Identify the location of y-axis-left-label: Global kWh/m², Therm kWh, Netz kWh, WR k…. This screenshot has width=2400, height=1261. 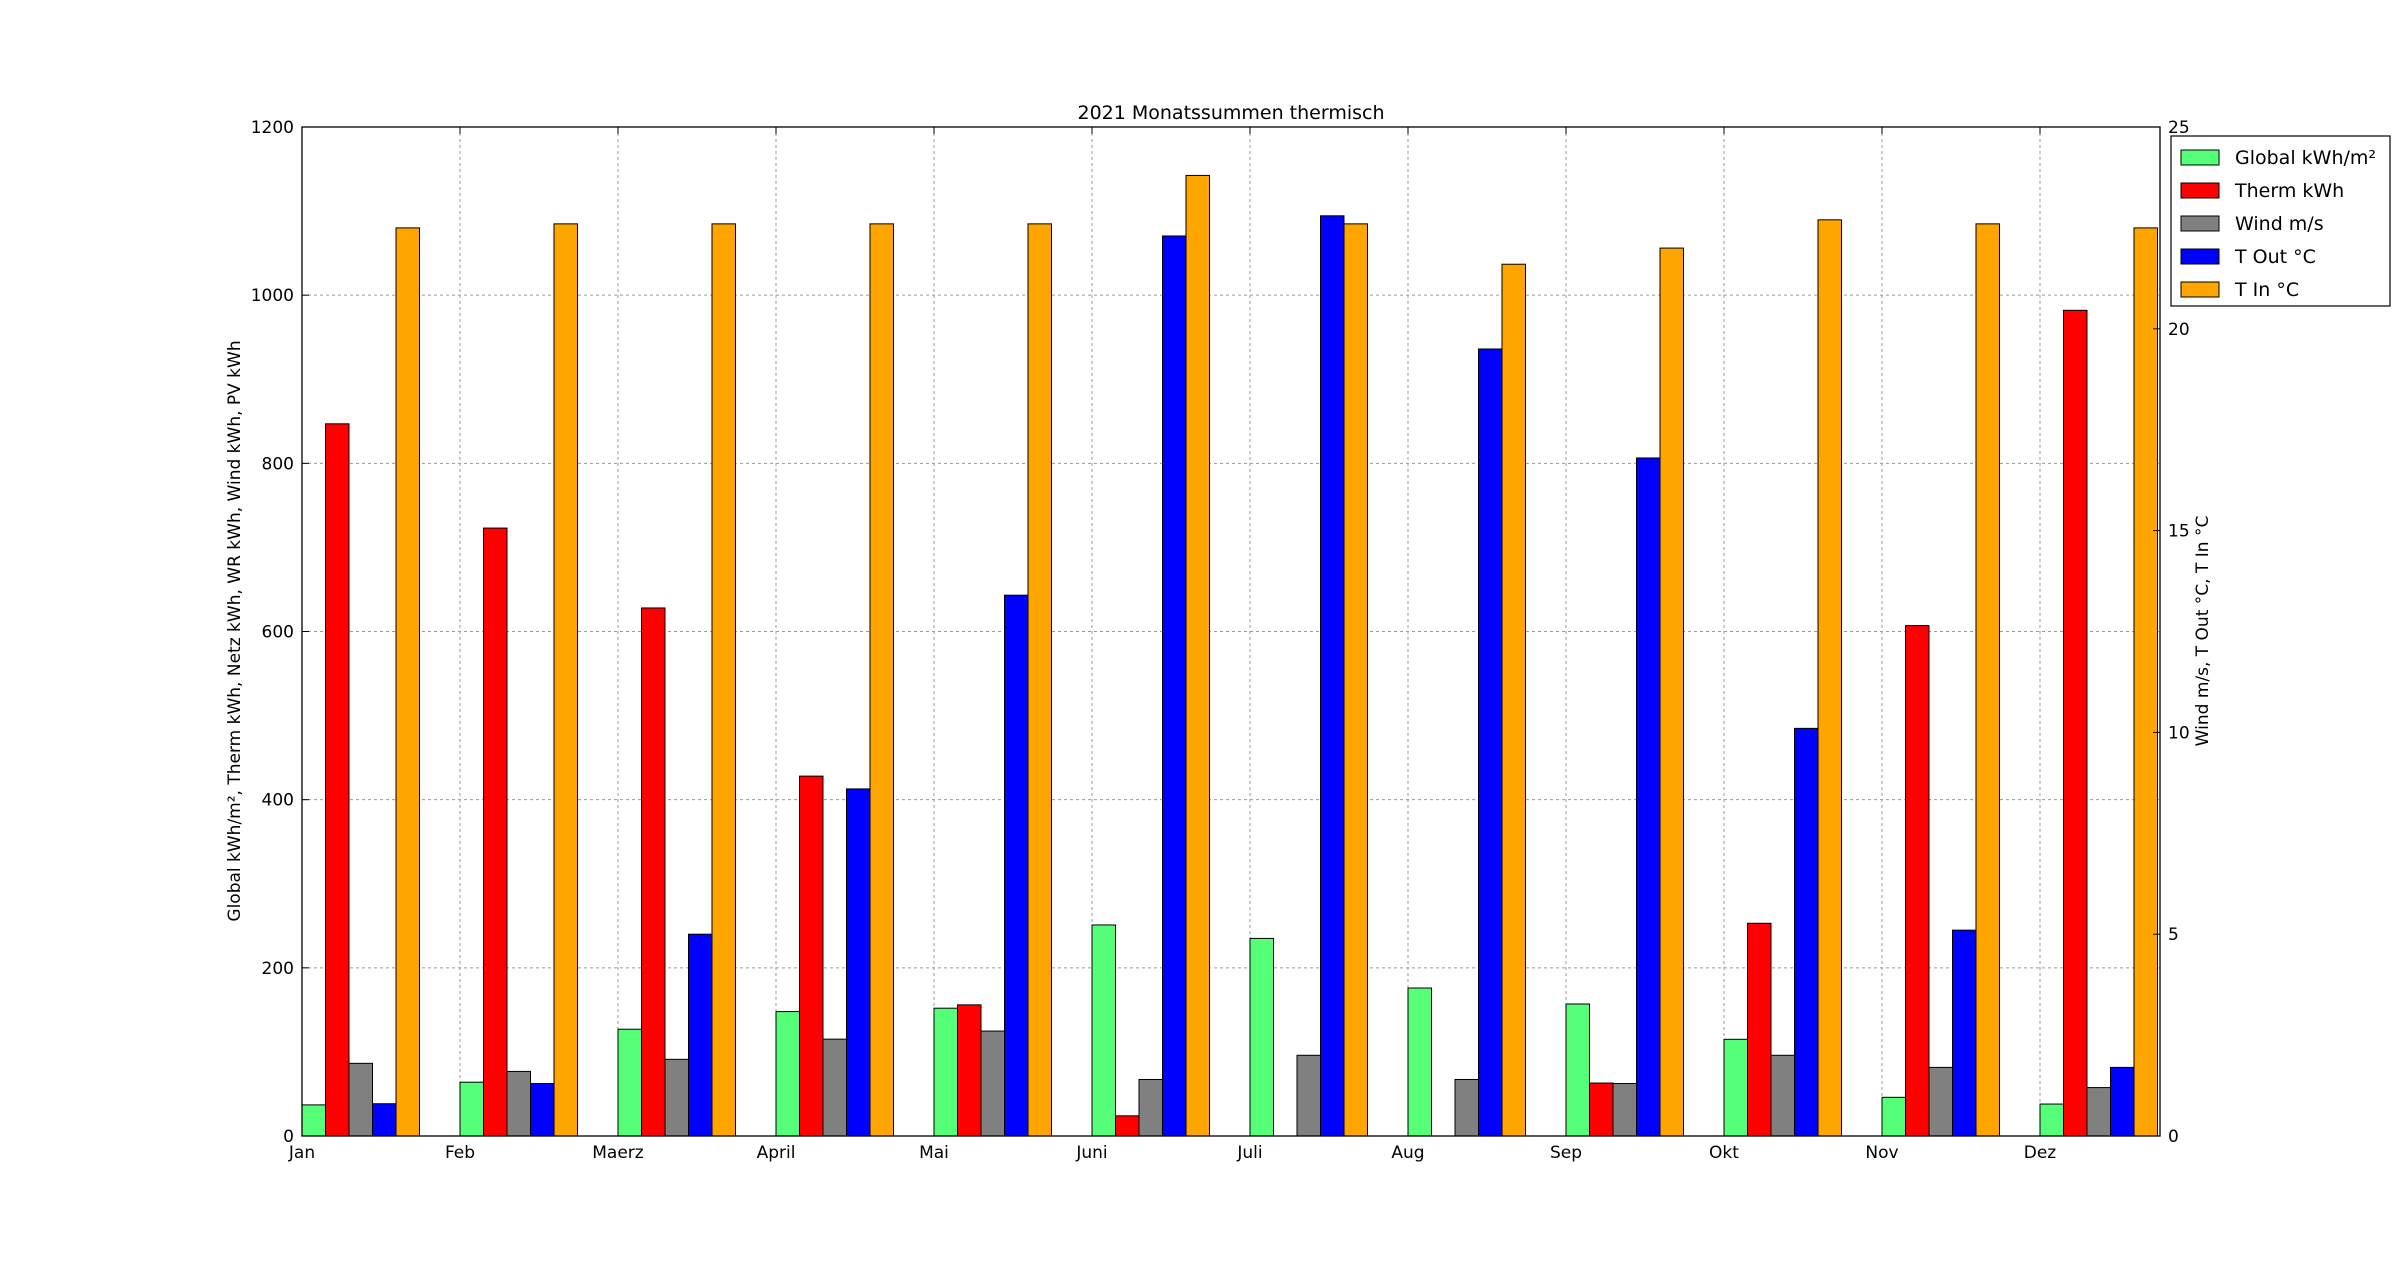
(235, 630).